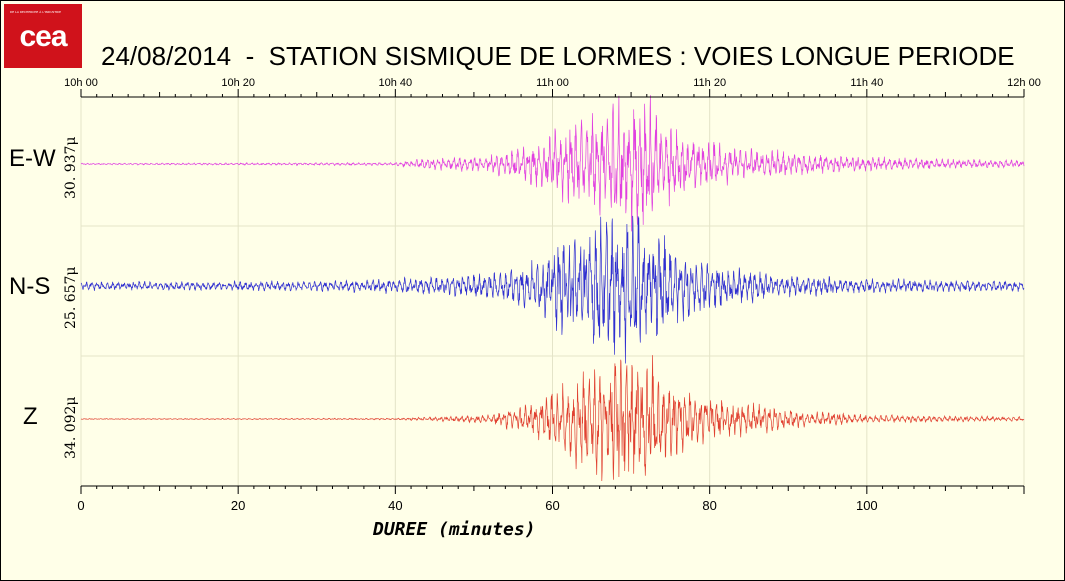 This screenshot has width=1065, height=581. I want to click on bottom-tick-label: 20, so click(238, 505).